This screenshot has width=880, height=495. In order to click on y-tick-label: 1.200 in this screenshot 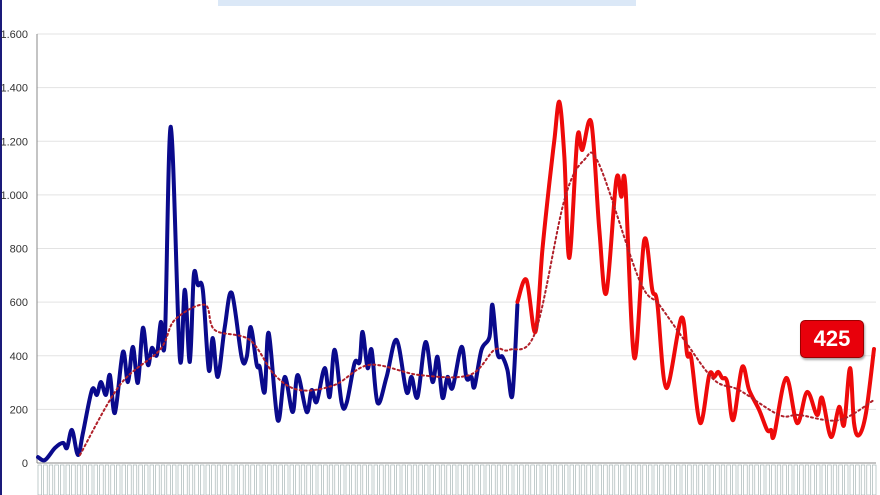, I will do `click(14, 142)`.